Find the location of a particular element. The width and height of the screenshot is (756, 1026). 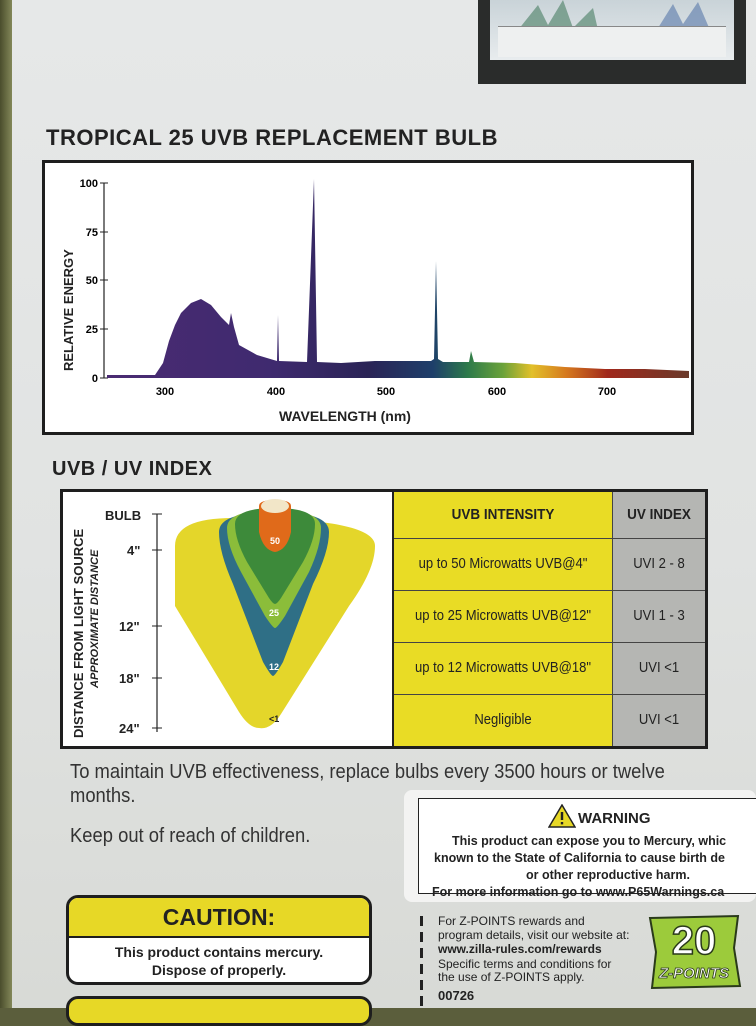

caution-line-1: This product contains mercury. is located at coordinates (219, 952).